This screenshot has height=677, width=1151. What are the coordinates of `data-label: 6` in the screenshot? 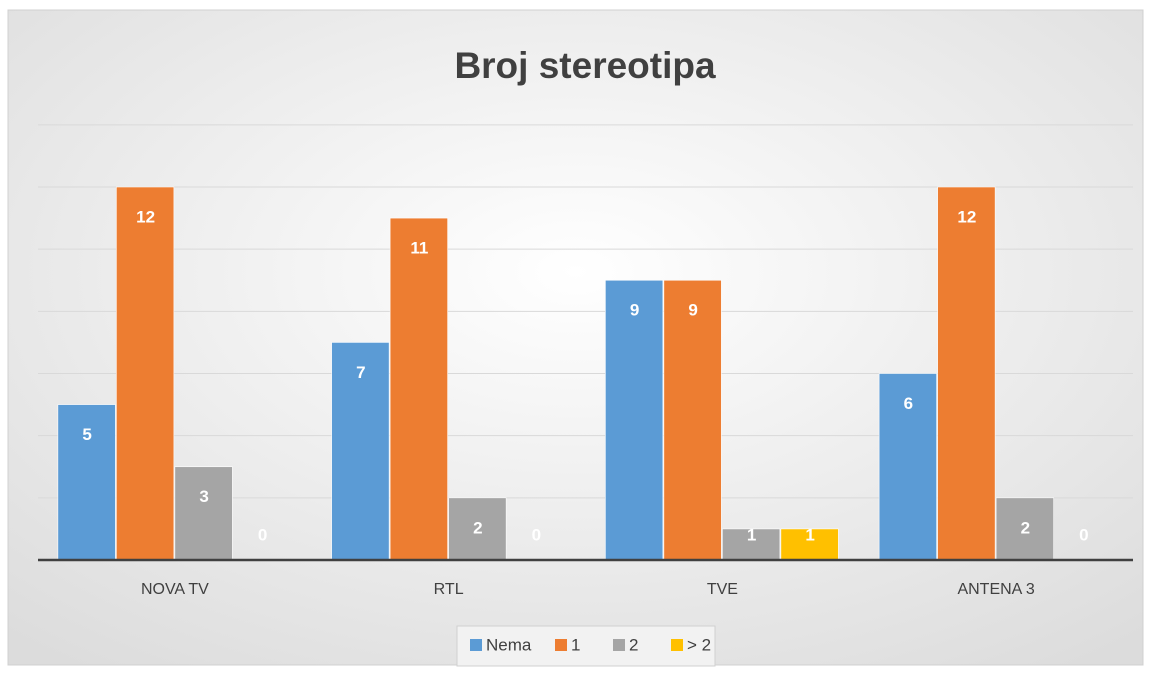 It's located at (908, 403).